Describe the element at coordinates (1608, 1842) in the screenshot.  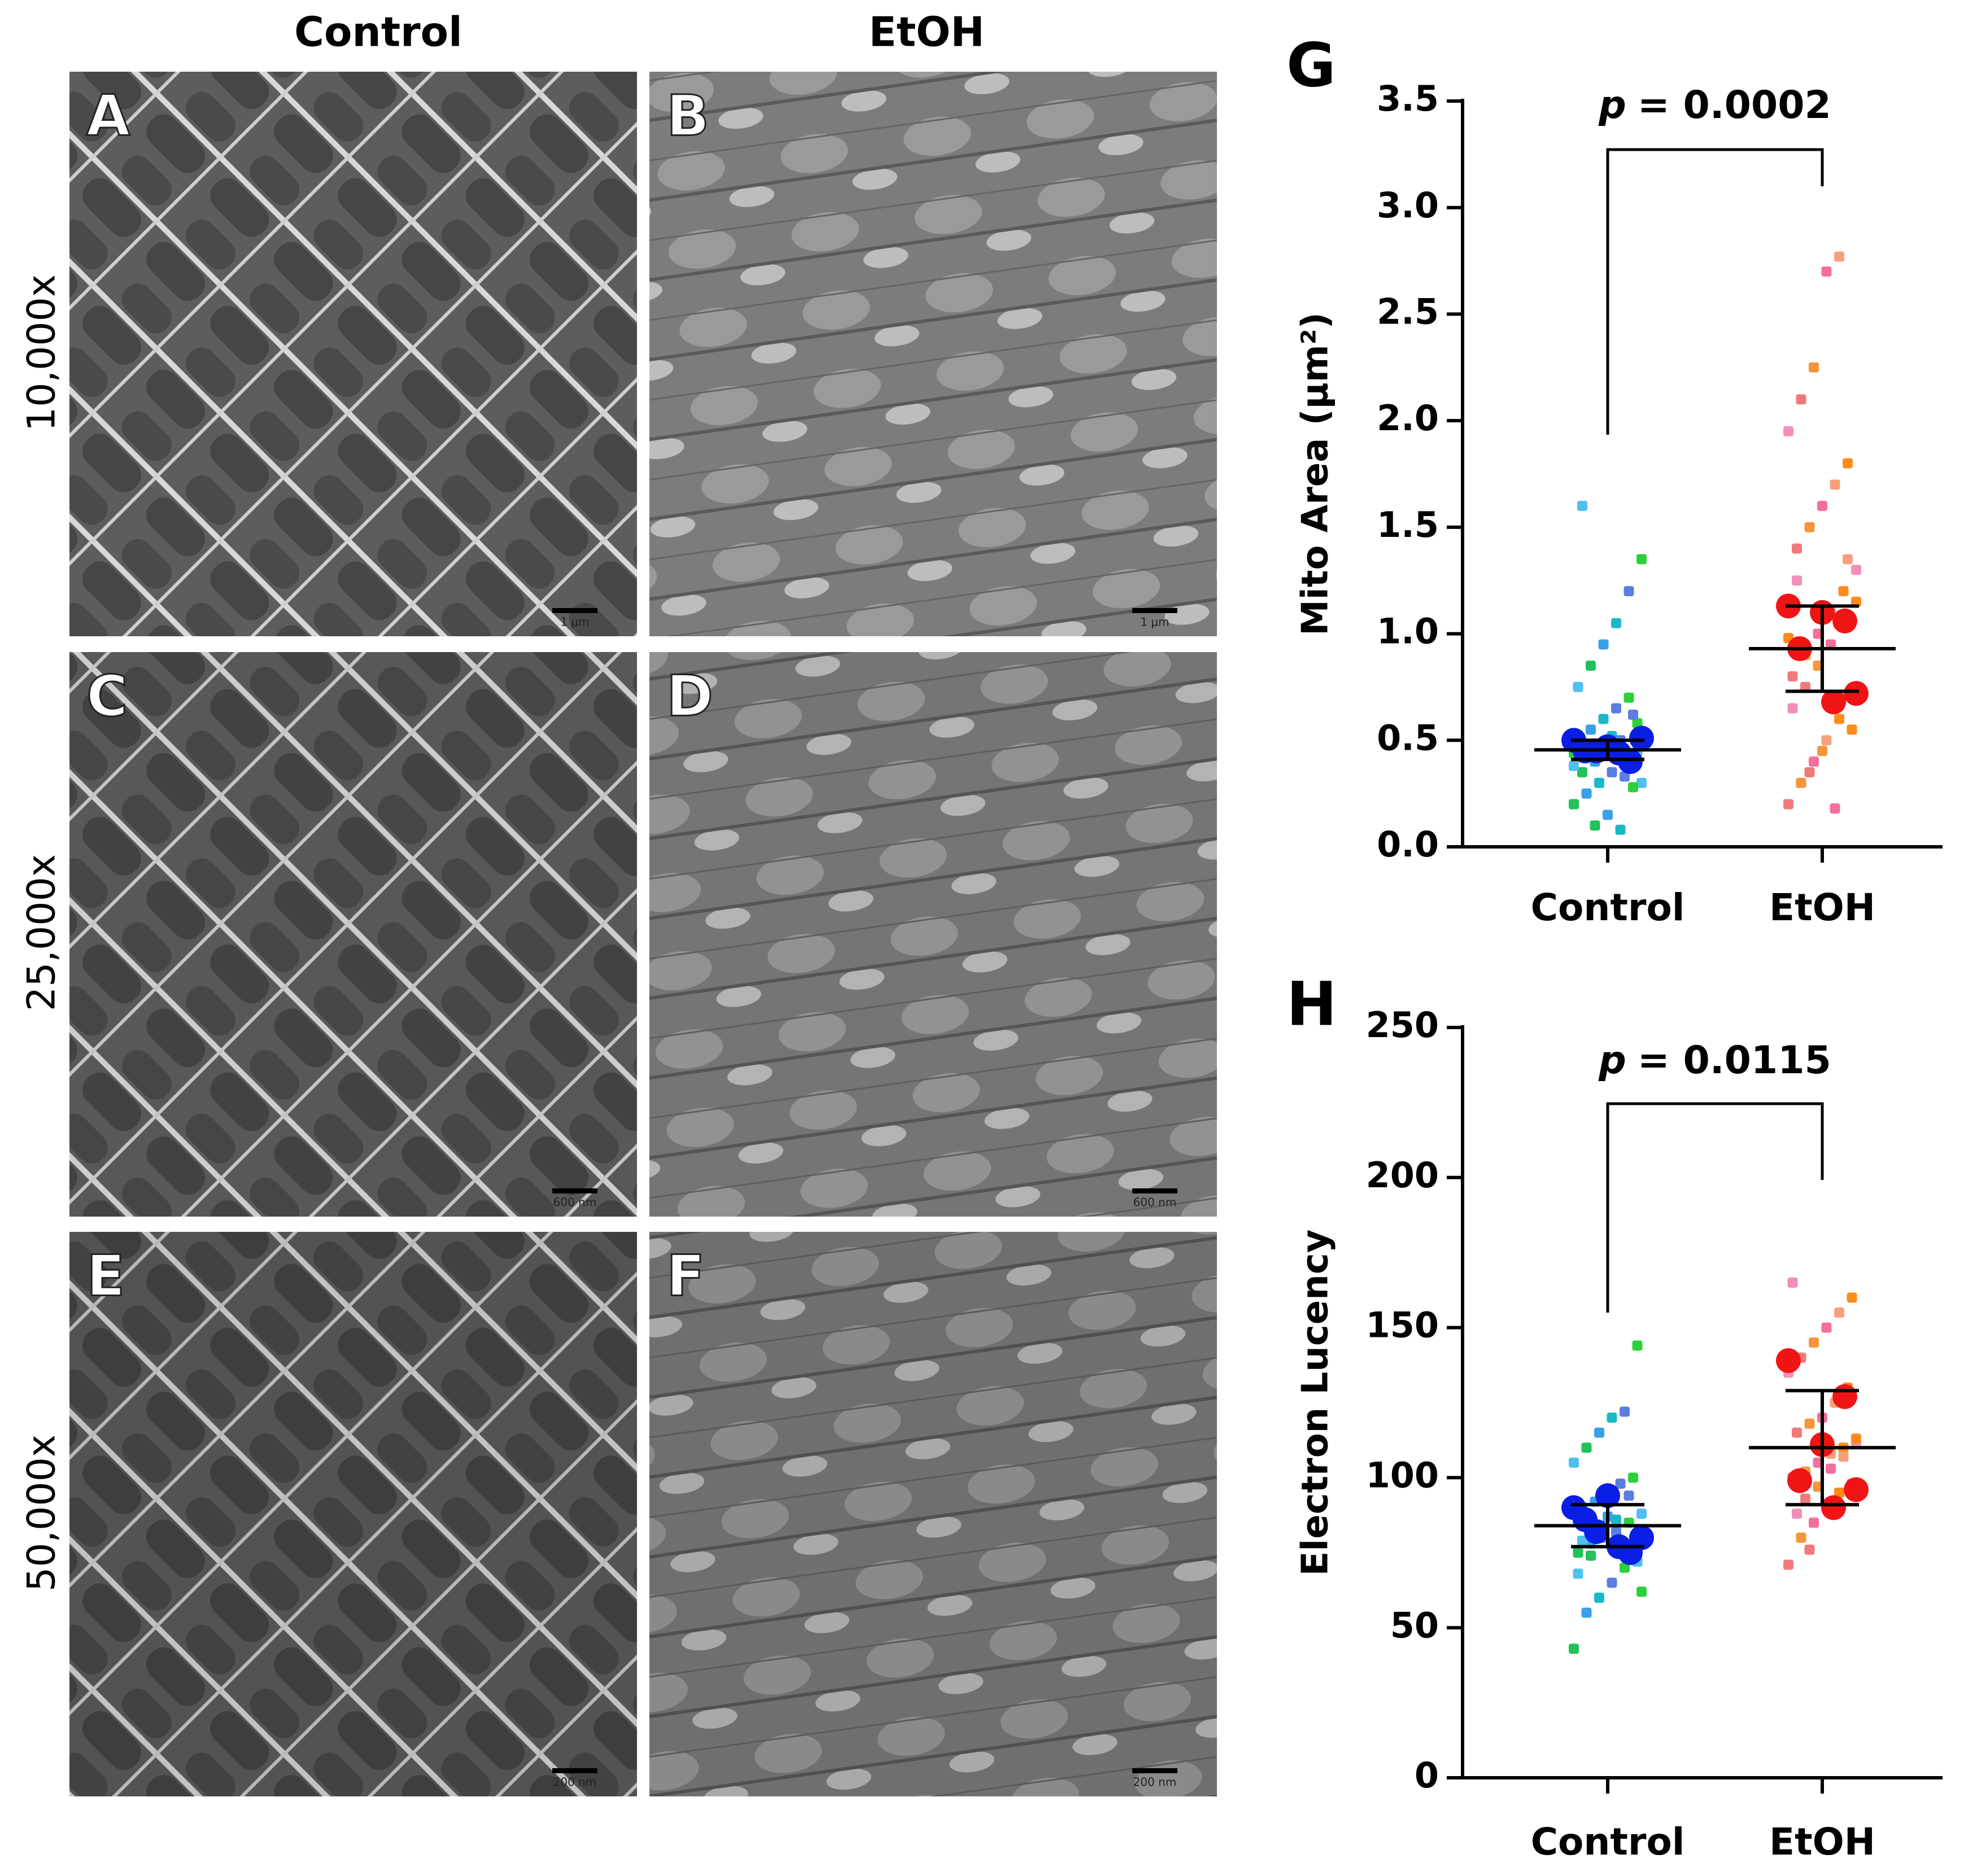
I see `x-tick-label: Control` at that location.